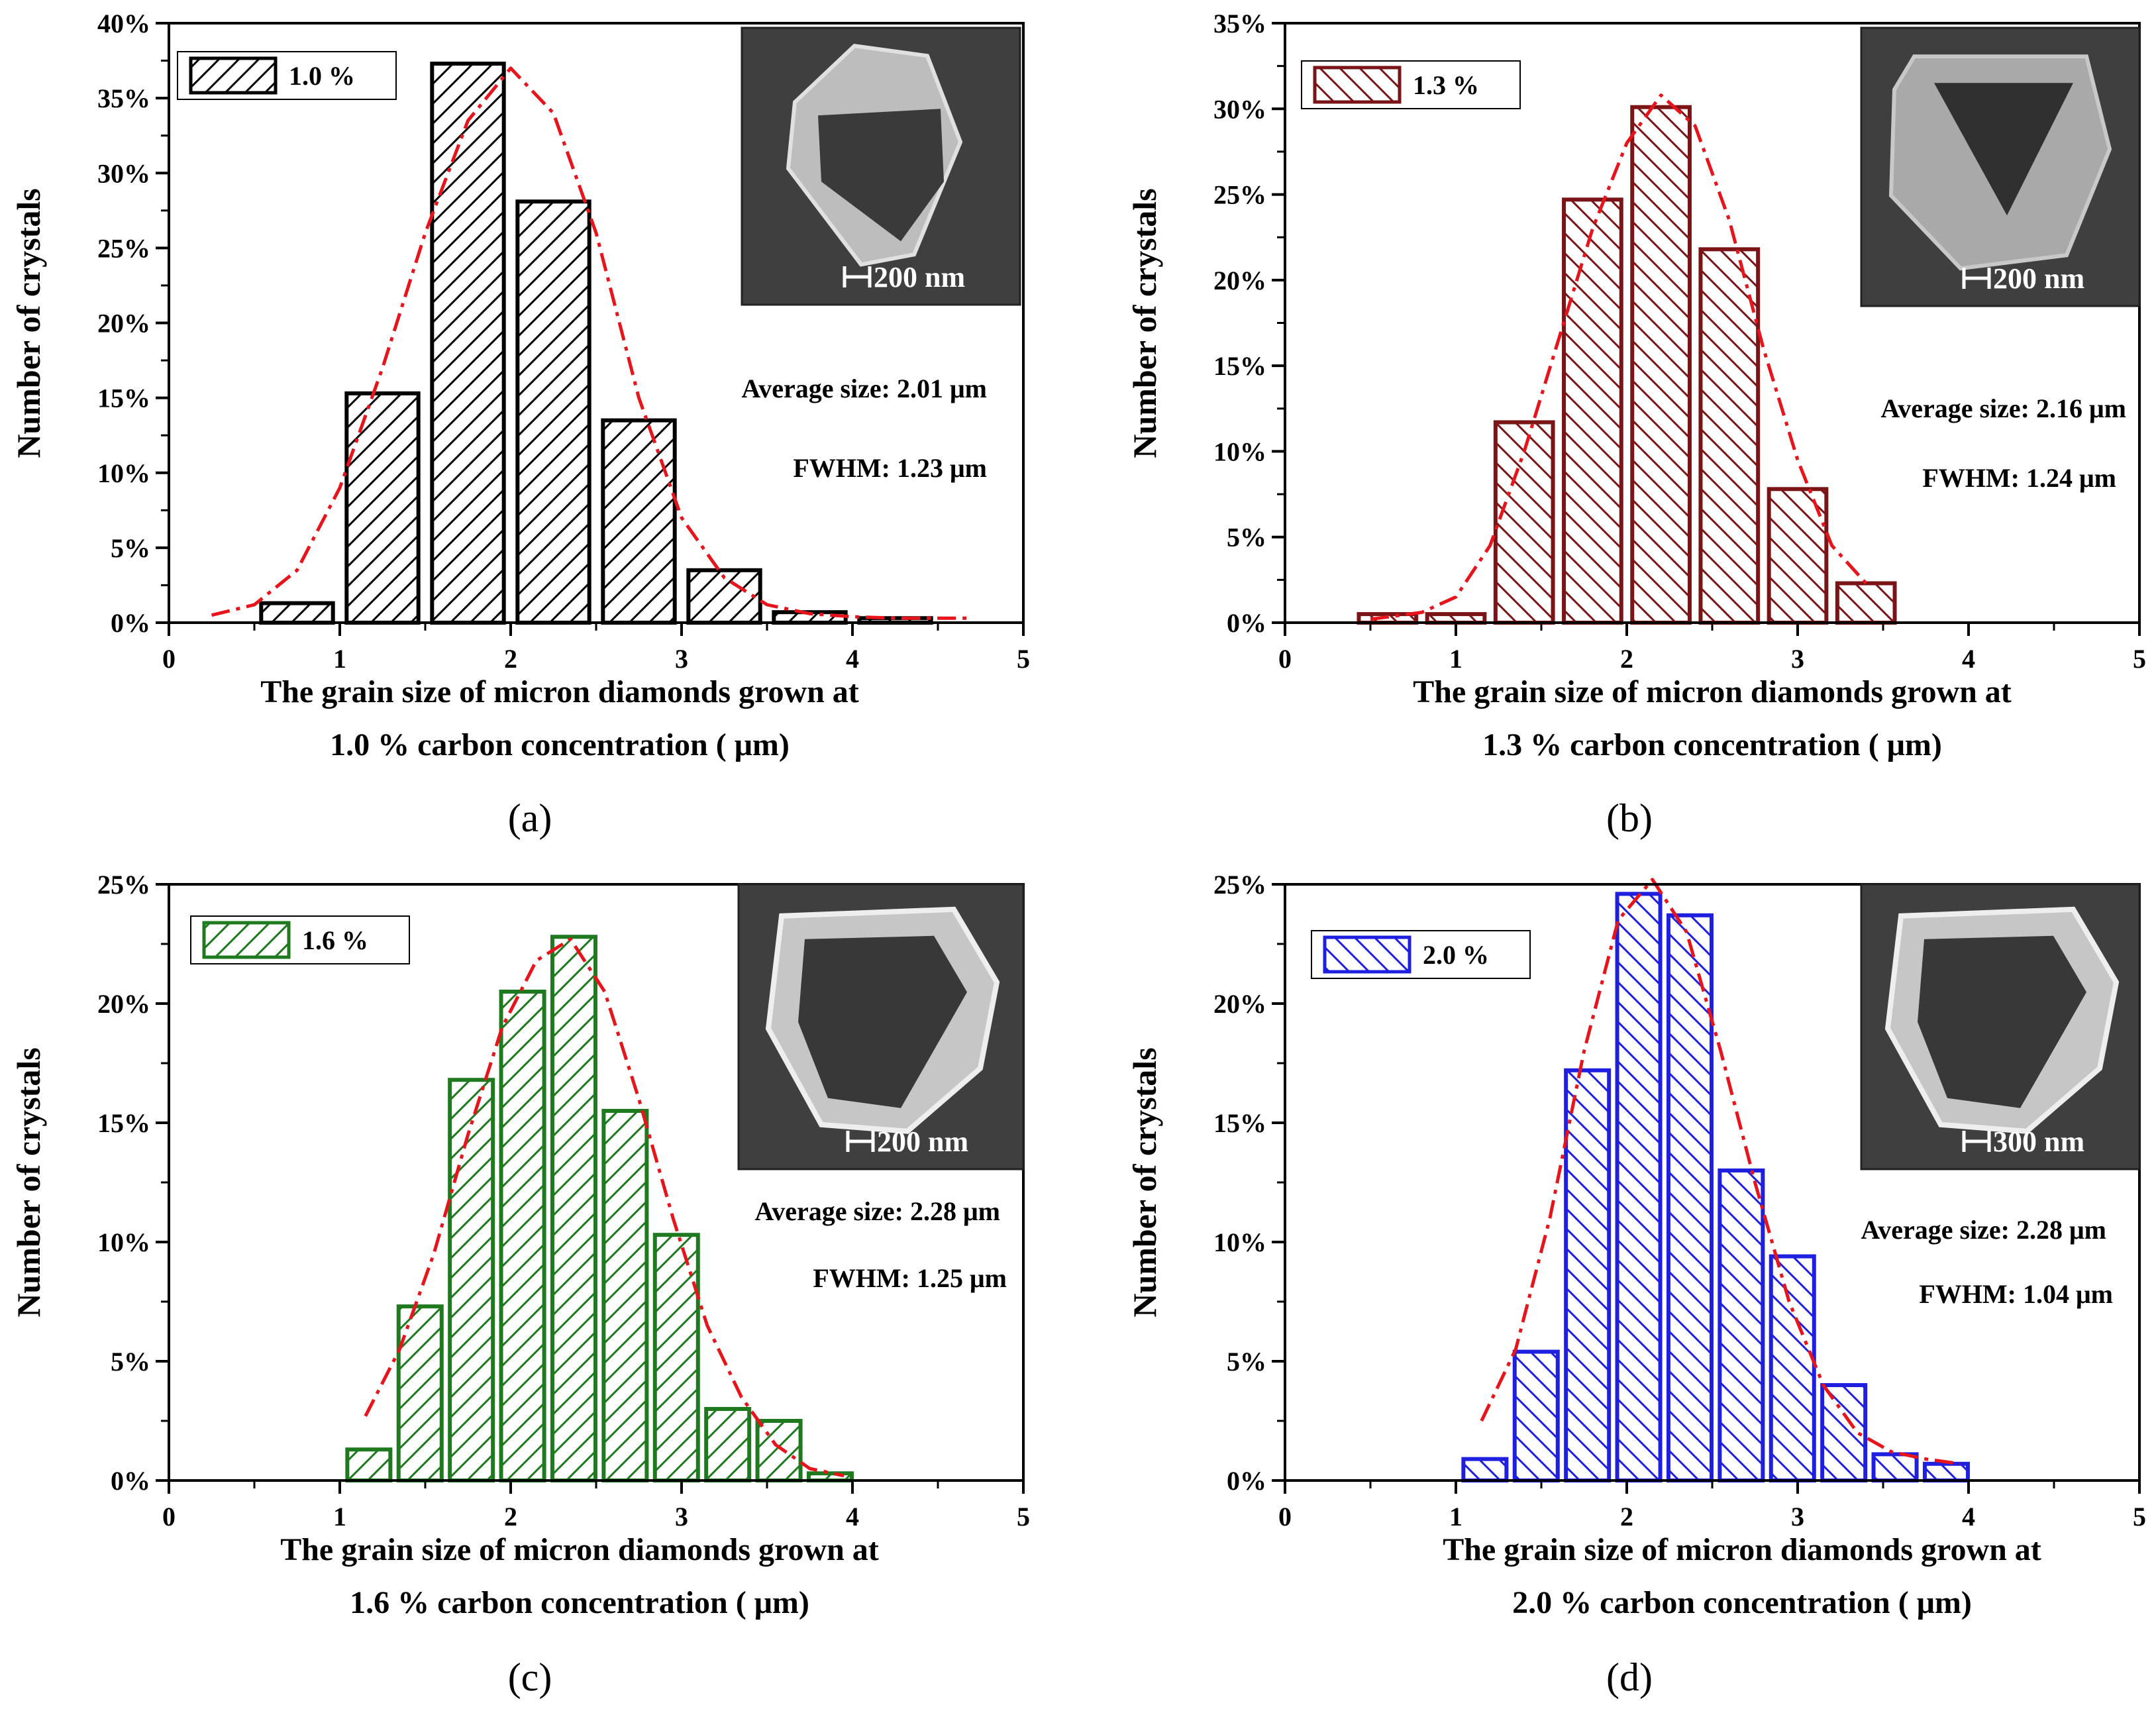 The width and height of the screenshot is (2156, 1713). I want to click on annotation: FWHM: 1.24 μm, so click(2019, 478).